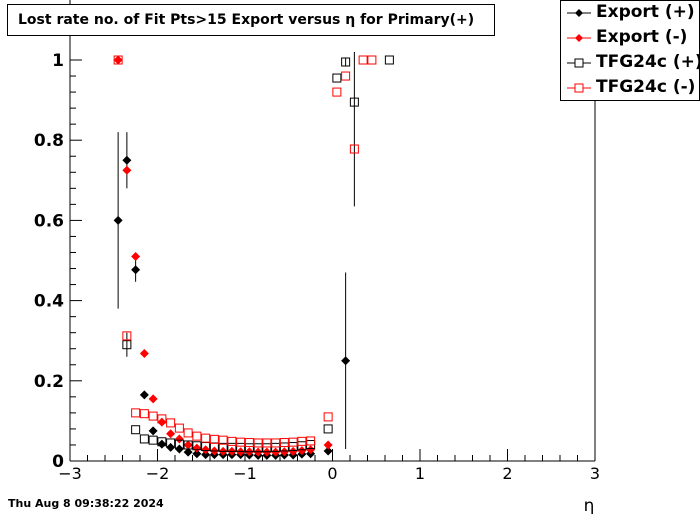 The image size is (700, 514). What do you see at coordinates (245, 473) in the screenshot?
I see `x-tick-label: −1` at bounding box center [245, 473].